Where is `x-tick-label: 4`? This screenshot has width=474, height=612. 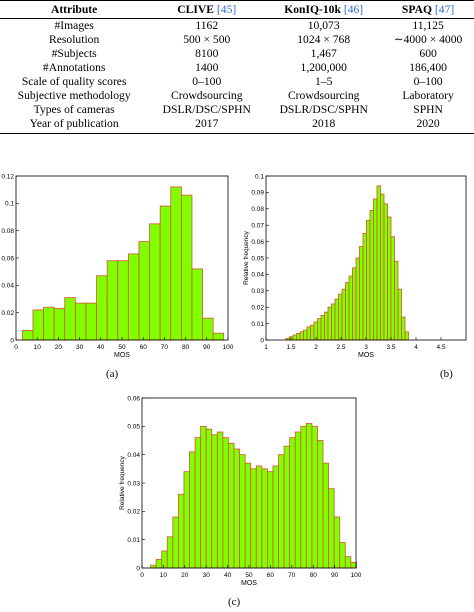
x-tick-label: 4 is located at coordinates (416, 347).